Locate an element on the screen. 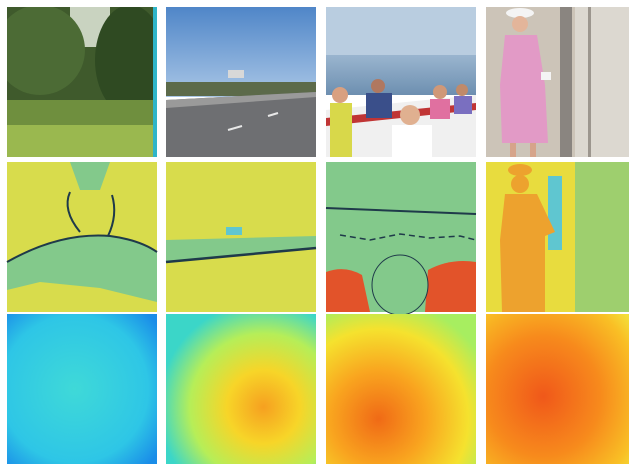  heatmap-elevator is located at coordinates (557, 389).